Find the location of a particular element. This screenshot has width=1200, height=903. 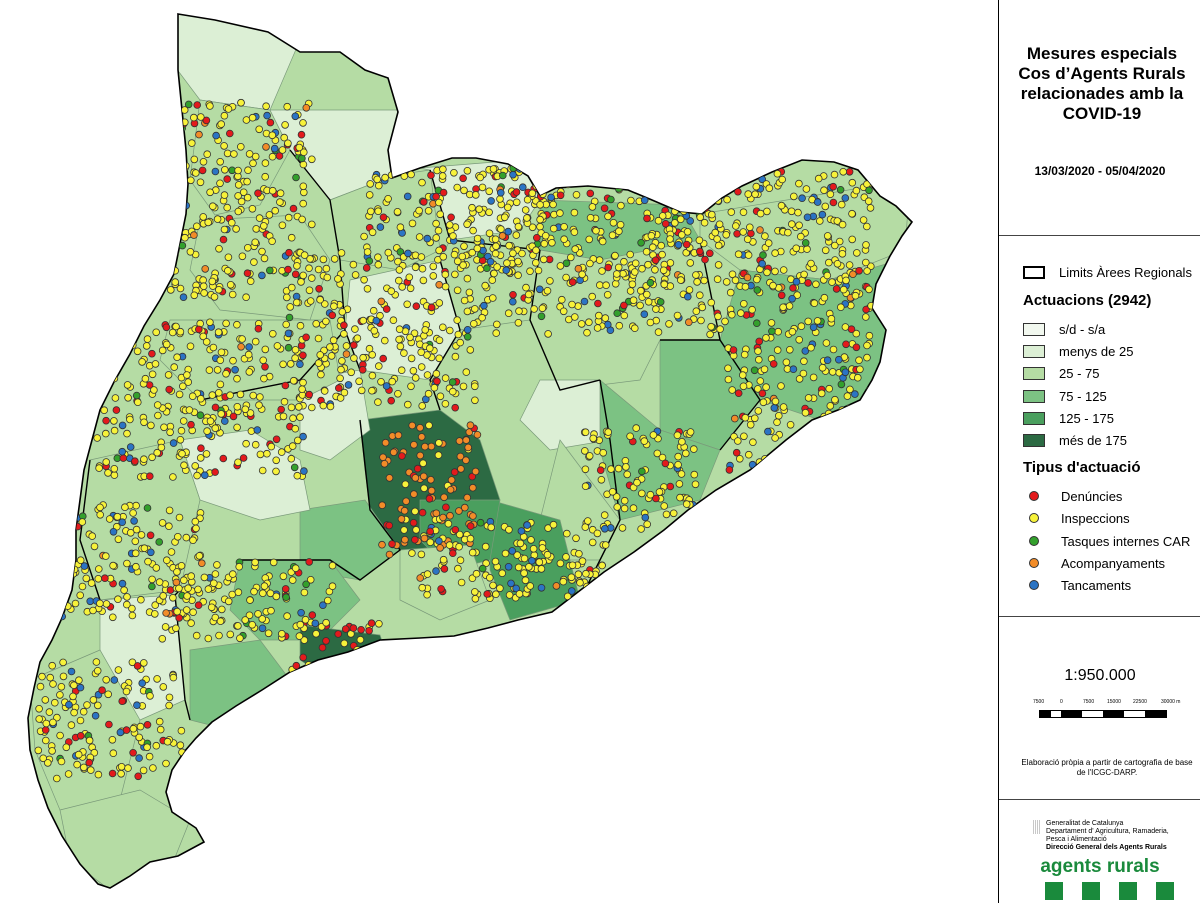

type-dot is located at coordinates (1034, 563).